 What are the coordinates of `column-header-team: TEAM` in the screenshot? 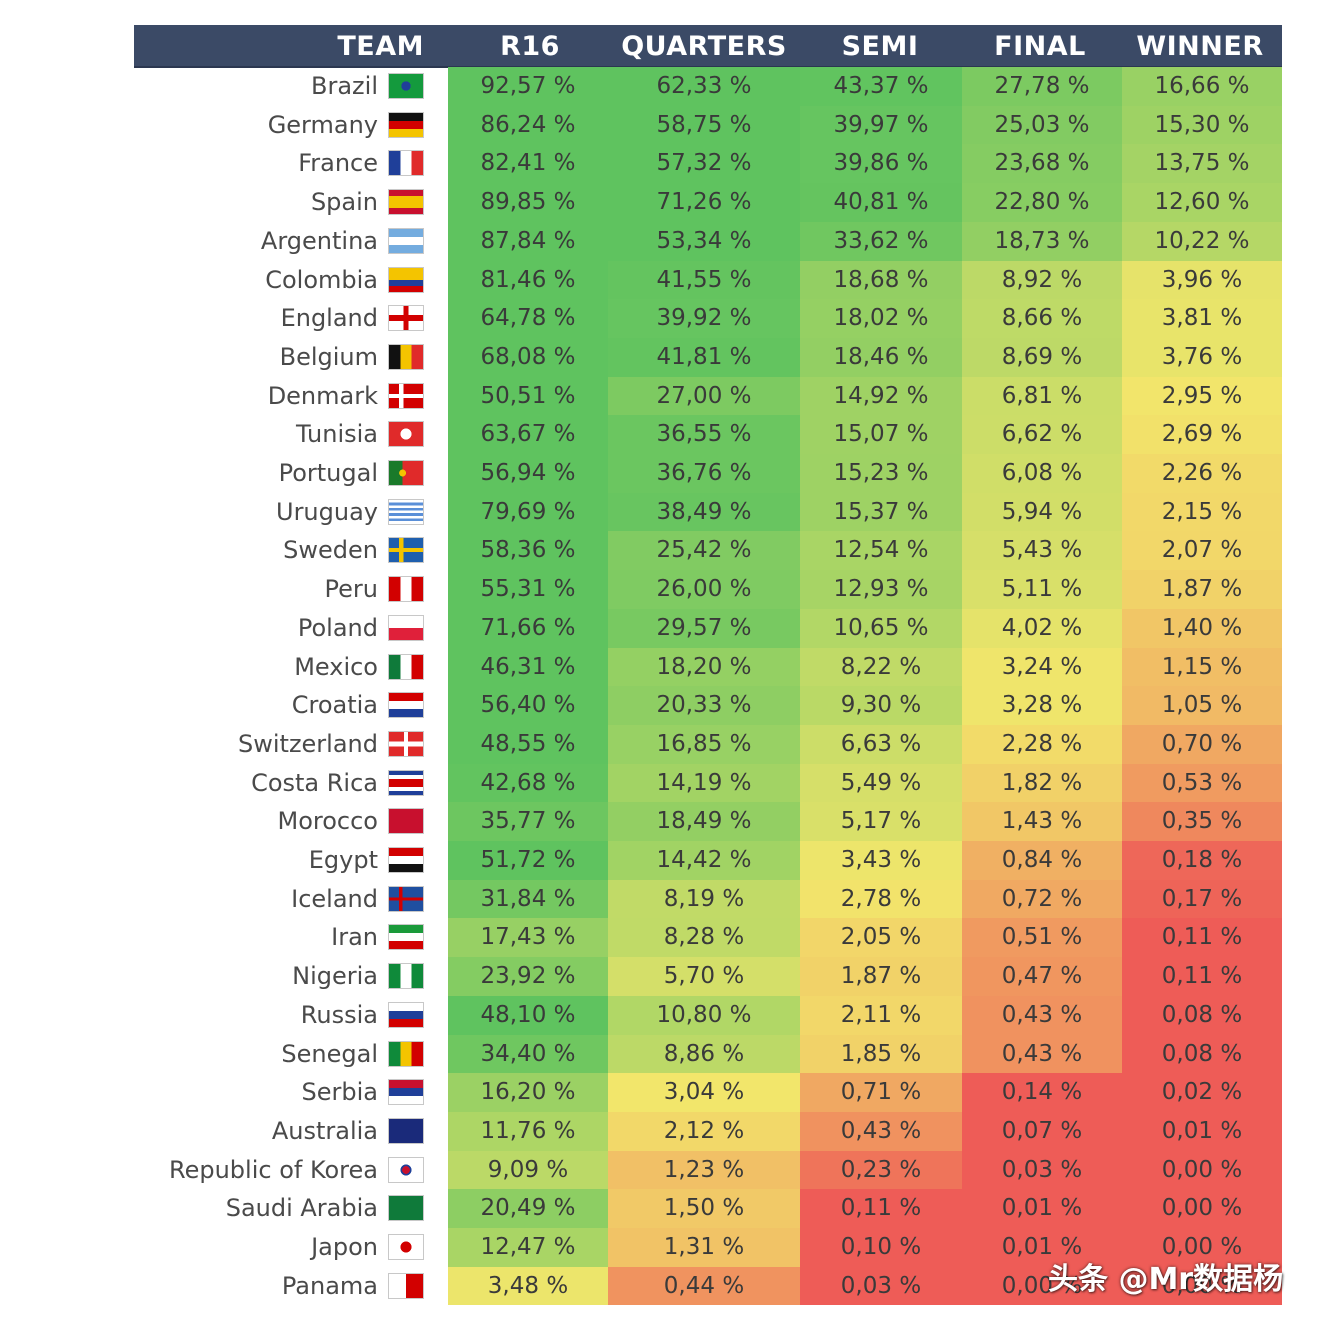 It's located at (380, 46).